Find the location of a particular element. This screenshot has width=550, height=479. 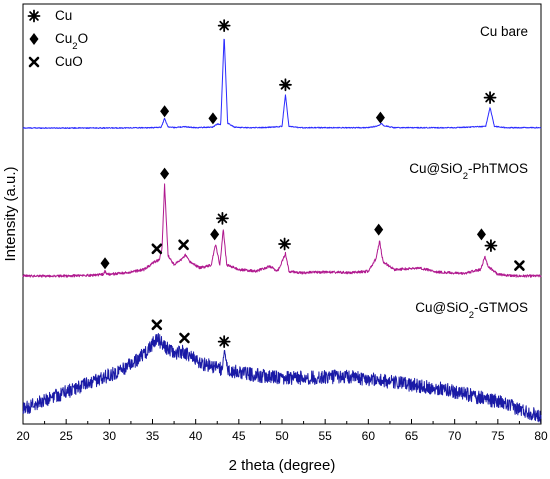

series-label-2: Cu@SiO2-PhTMOS is located at coordinates (468, 171).